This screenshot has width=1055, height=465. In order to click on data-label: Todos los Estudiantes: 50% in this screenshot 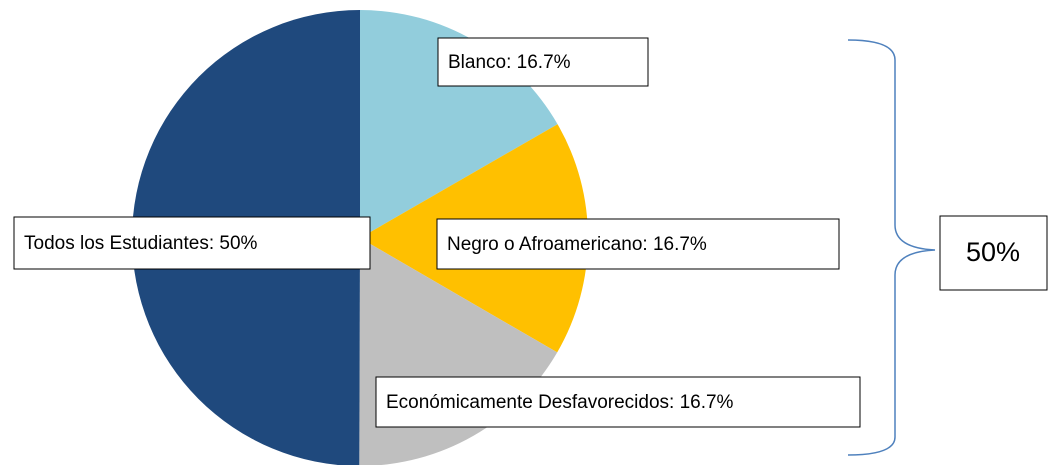, I will do `click(141, 243)`.